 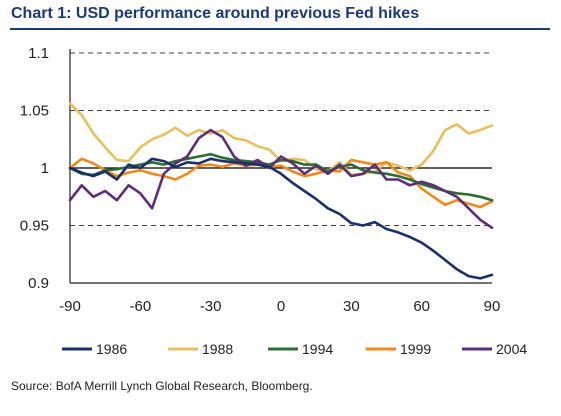 What do you see at coordinates (70, 306) in the screenshot?
I see `x-tick-label: -90` at bounding box center [70, 306].